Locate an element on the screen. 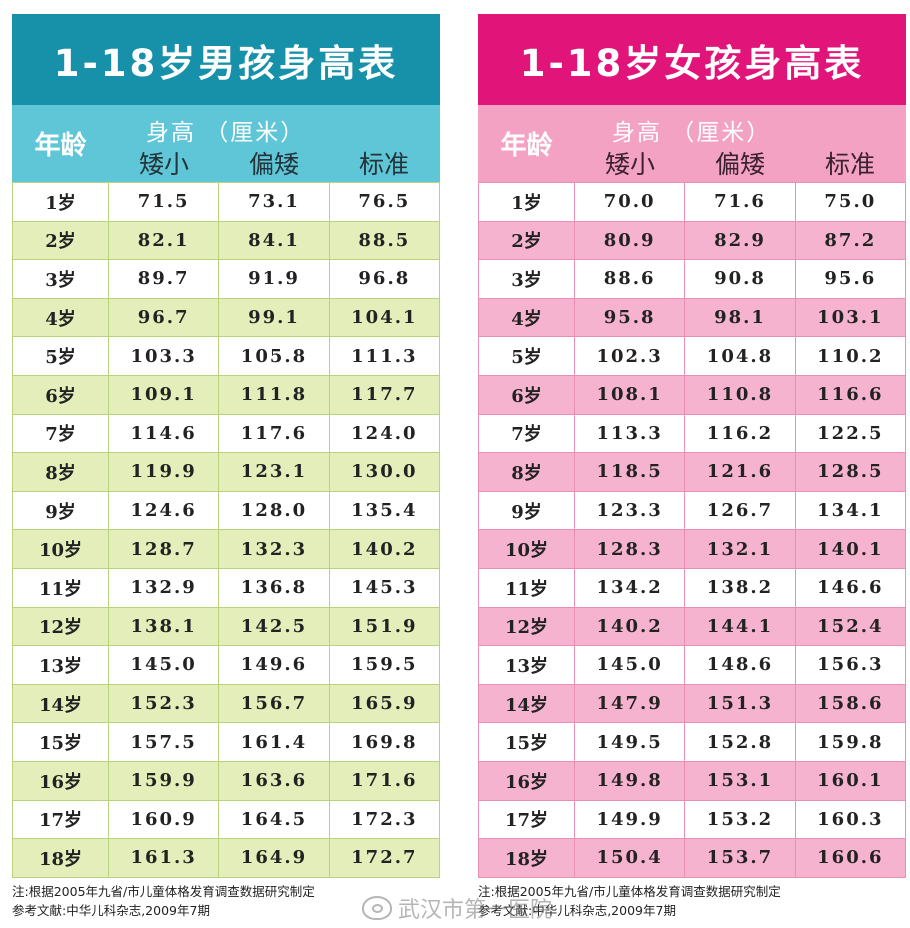 Image resolution: width=910 pixels, height=928 pixels. boys-col-short: 矮小 is located at coordinates (163, 164).